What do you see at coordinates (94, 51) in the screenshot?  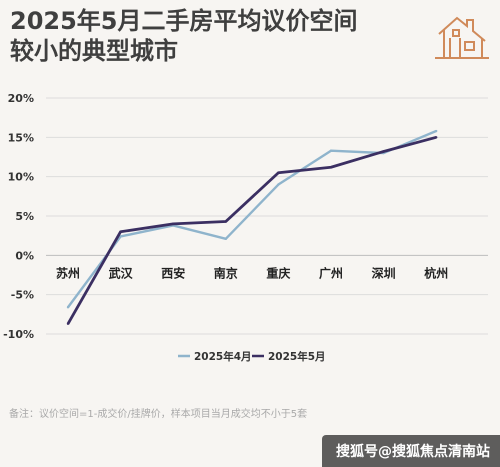 I see `title-line-2: 较小的典型城市` at bounding box center [94, 51].